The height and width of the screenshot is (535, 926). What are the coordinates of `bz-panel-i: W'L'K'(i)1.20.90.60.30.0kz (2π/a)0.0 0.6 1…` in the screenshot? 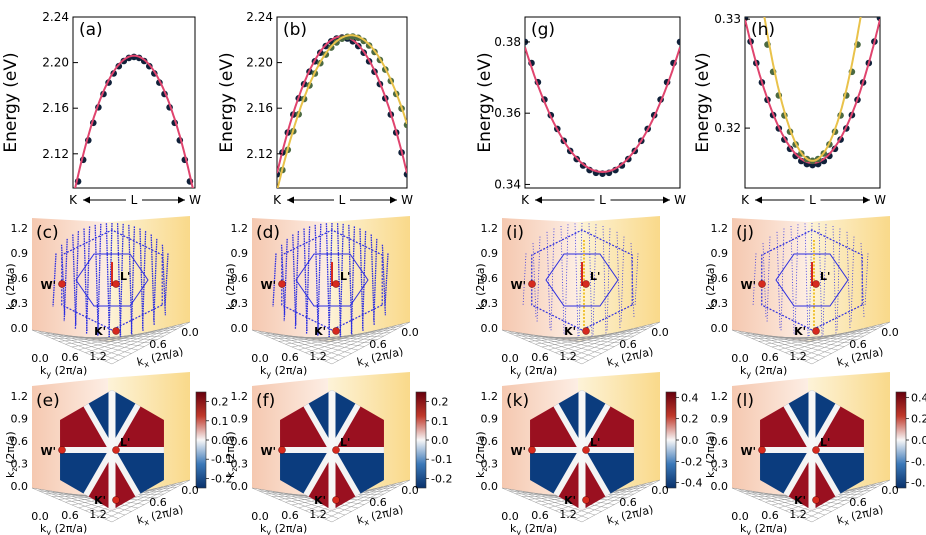 It's located at (571, 297).